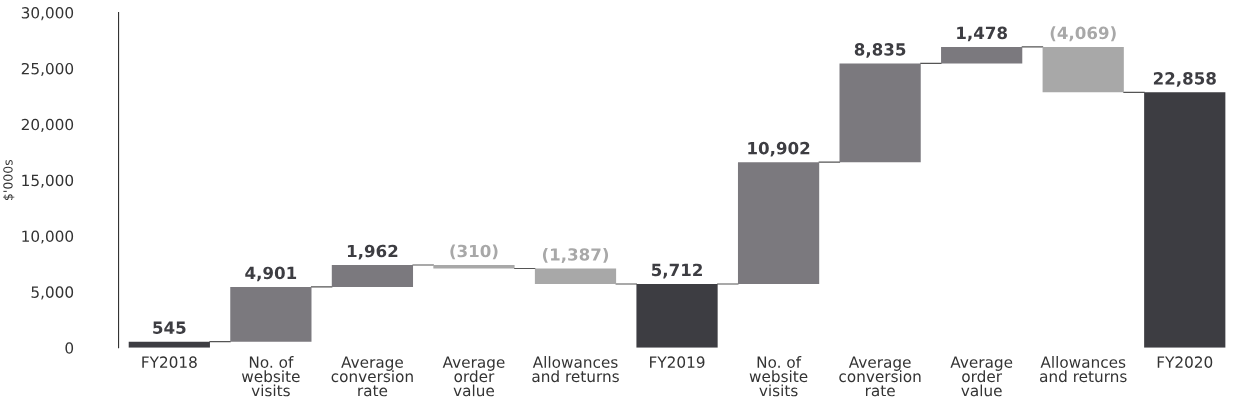  What do you see at coordinates (47, 125) in the screenshot?
I see `y-tick-label: 20,000` at bounding box center [47, 125].